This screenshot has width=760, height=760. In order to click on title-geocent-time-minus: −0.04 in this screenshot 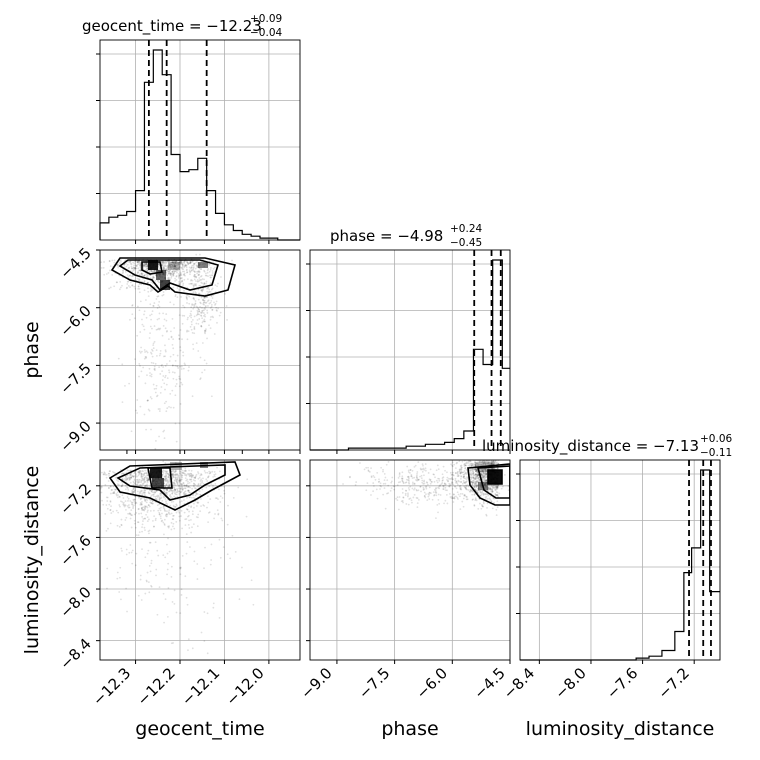, I will do `click(266, 33)`.